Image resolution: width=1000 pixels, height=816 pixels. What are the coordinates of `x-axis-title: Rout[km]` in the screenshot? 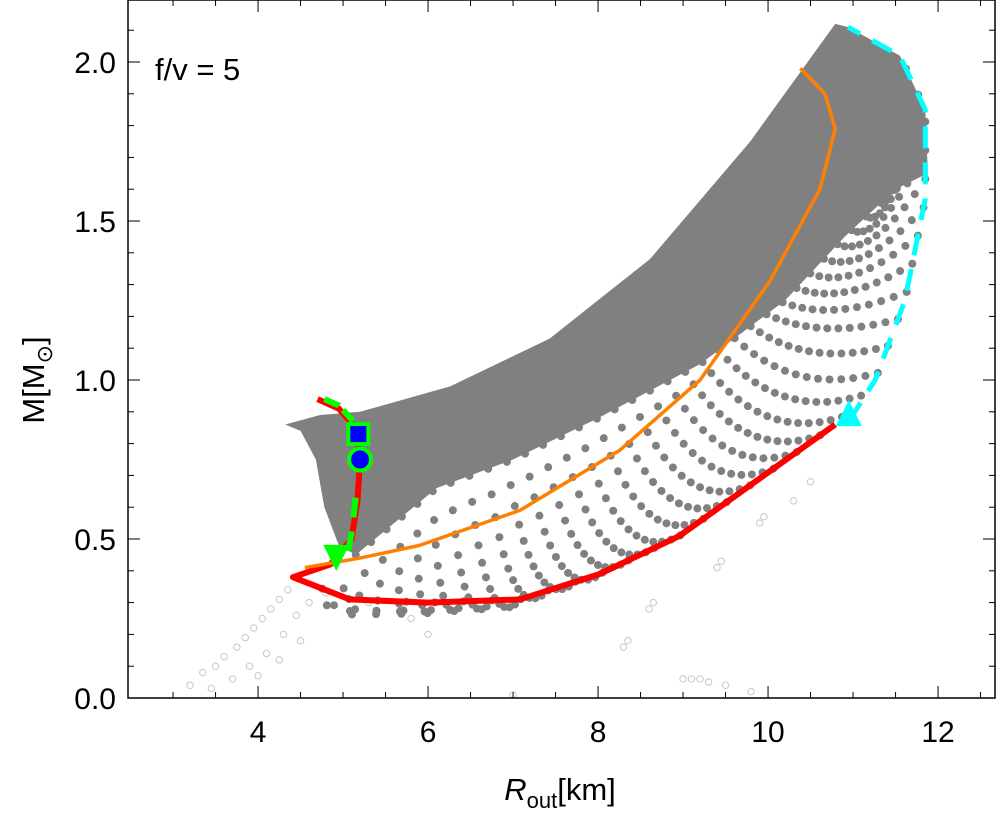 It's located at (560, 792).